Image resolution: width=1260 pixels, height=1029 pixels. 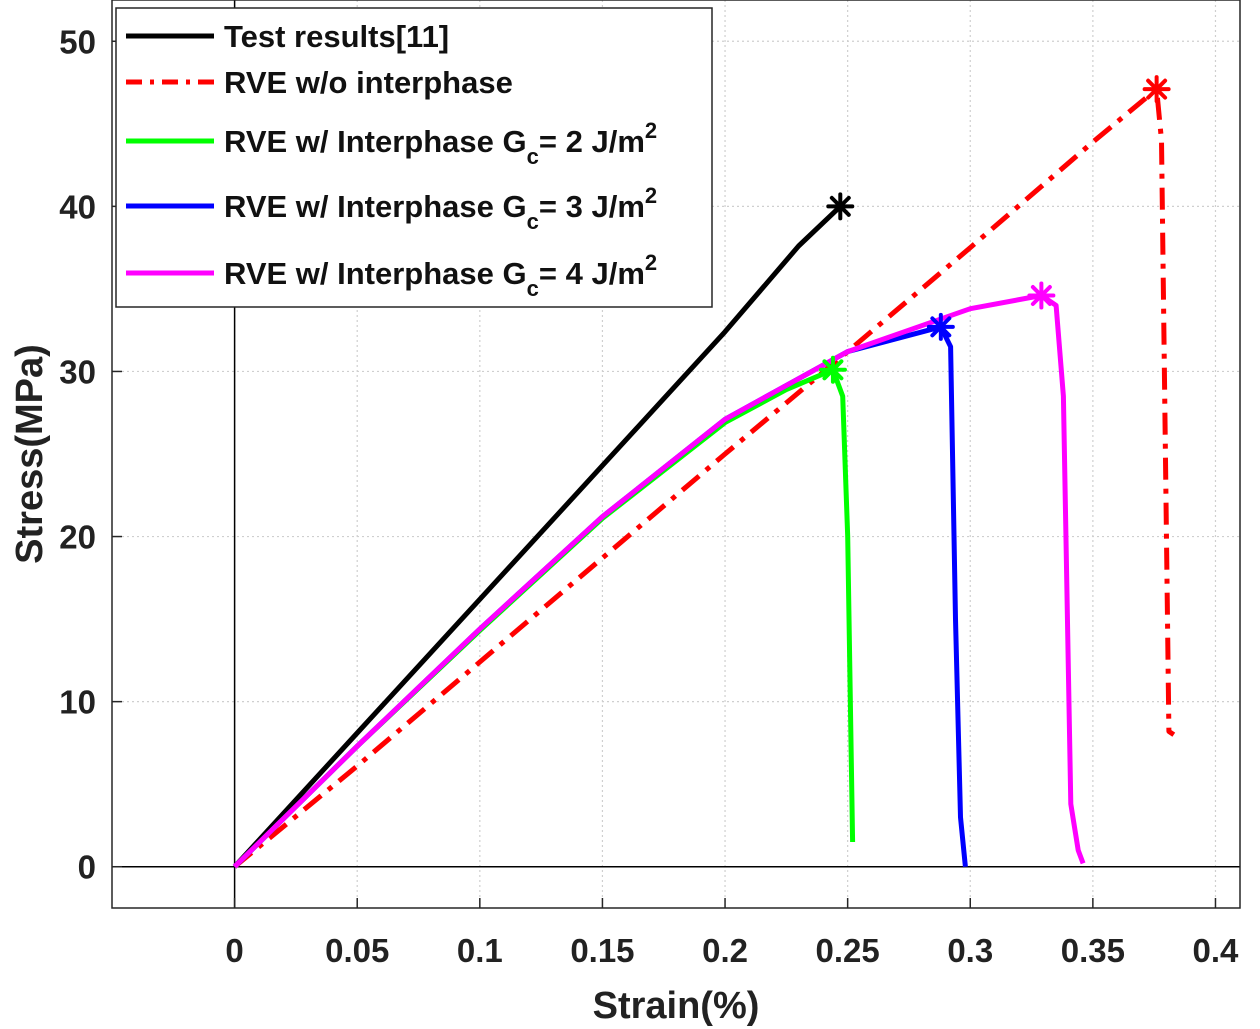 I want to click on y-tick-label: 30, so click(x=77, y=371).